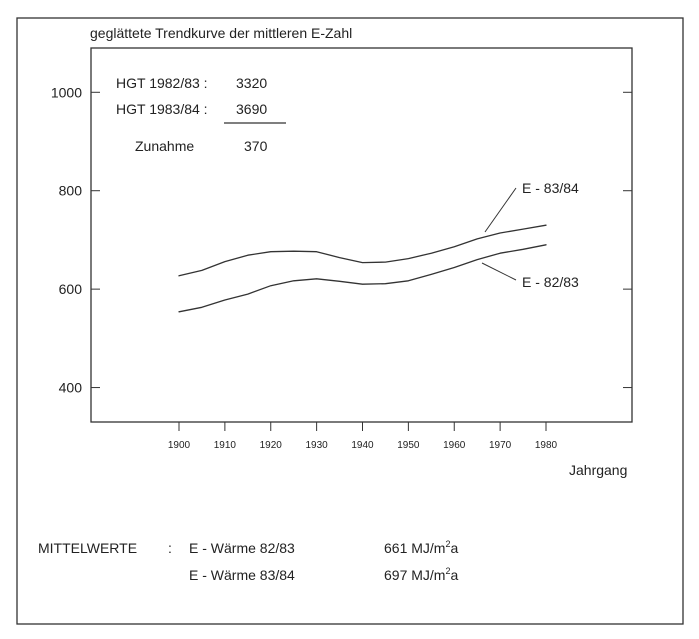  What do you see at coordinates (271, 445) in the screenshot?
I see `x-tick-label-1920: 1920` at bounding box center [271, 445].